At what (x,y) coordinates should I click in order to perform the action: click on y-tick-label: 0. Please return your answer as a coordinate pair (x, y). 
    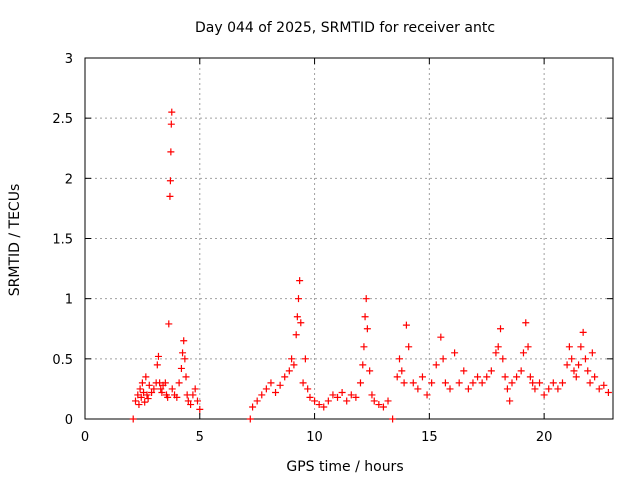
    Looking at the image, I should click on (69, 420).